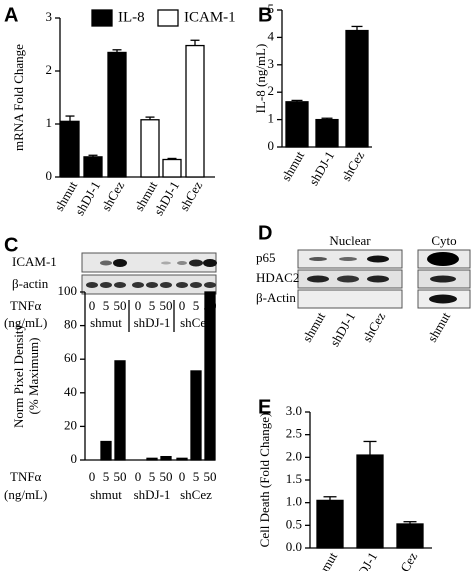  I want to click on panel-letter: B, so click(265, 15).